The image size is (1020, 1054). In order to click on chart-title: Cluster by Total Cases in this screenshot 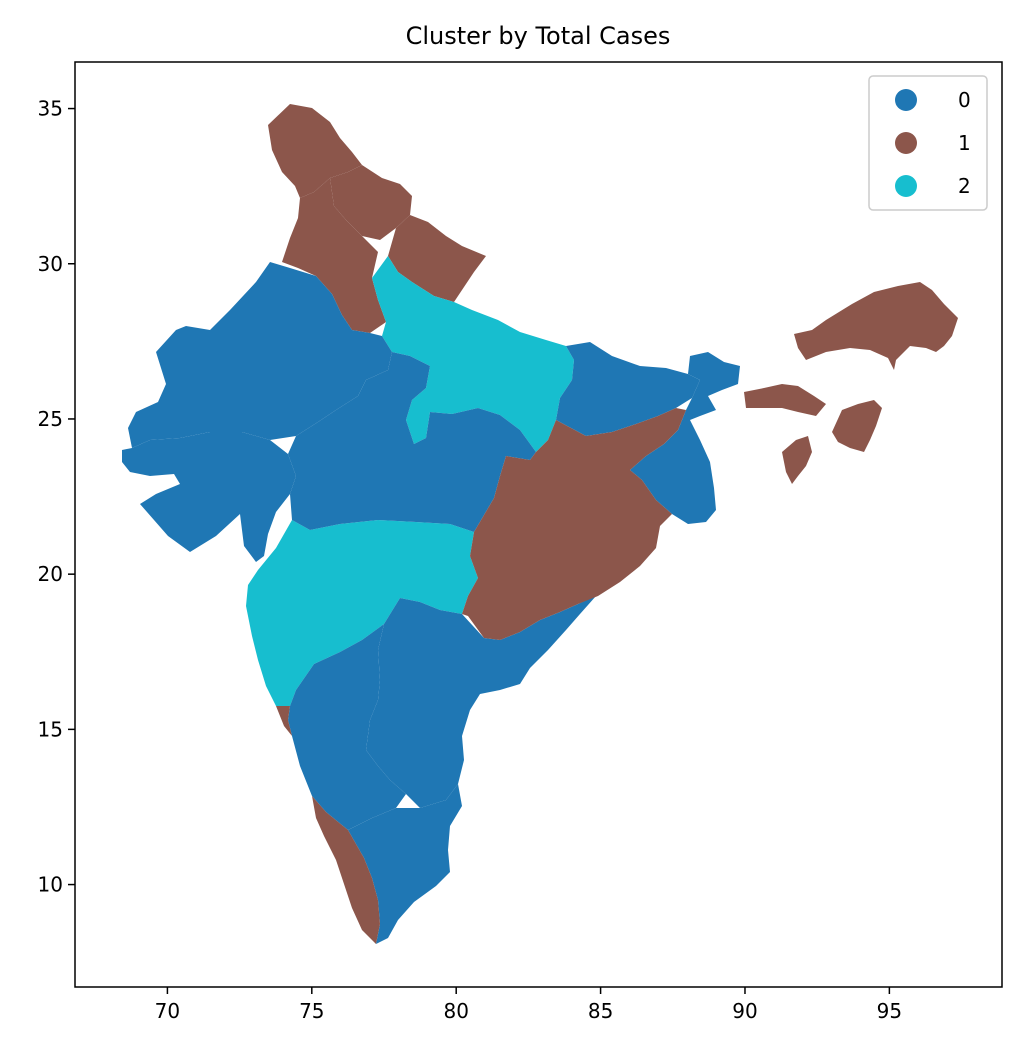, I will do `click(538, 36)`.